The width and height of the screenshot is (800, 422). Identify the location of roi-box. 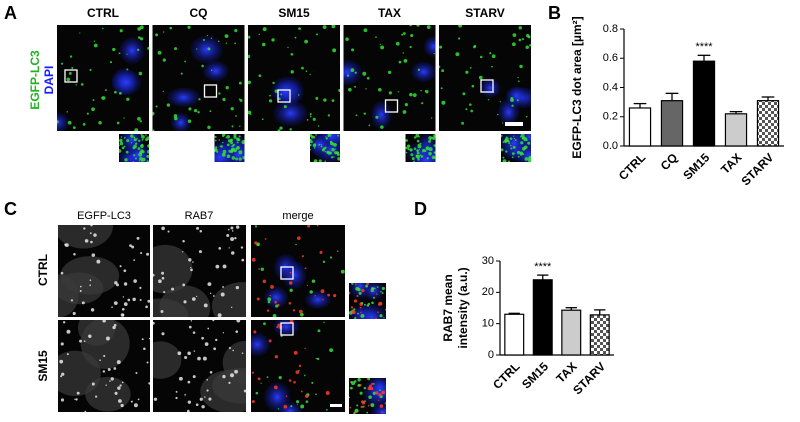
(284, 96).